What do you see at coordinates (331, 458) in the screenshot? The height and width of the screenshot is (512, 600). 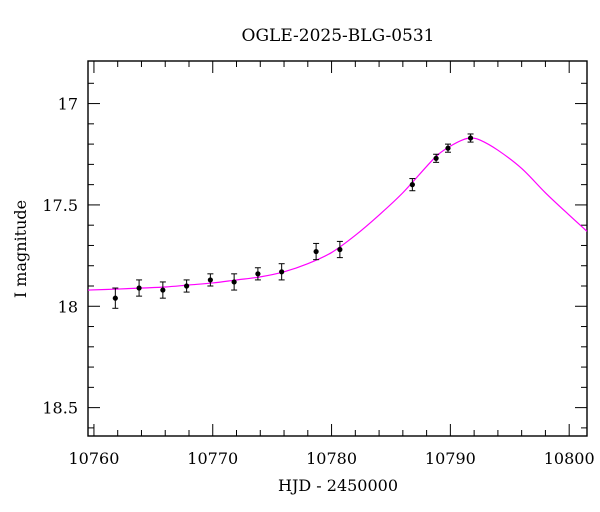 I see `x-tick-label: 10780` at bounding box center [331, 458].